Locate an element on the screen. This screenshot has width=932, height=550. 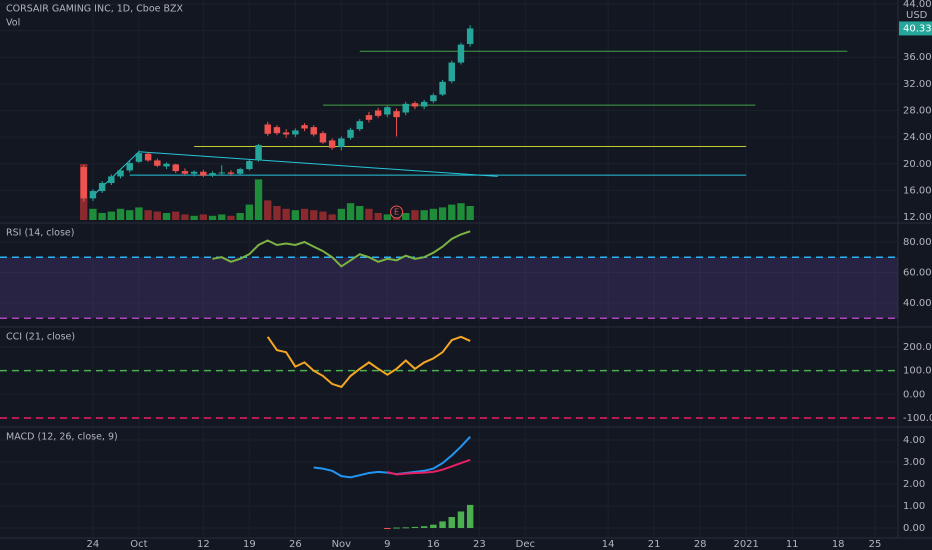
earnings-marker is located at coordinates (397, 212).